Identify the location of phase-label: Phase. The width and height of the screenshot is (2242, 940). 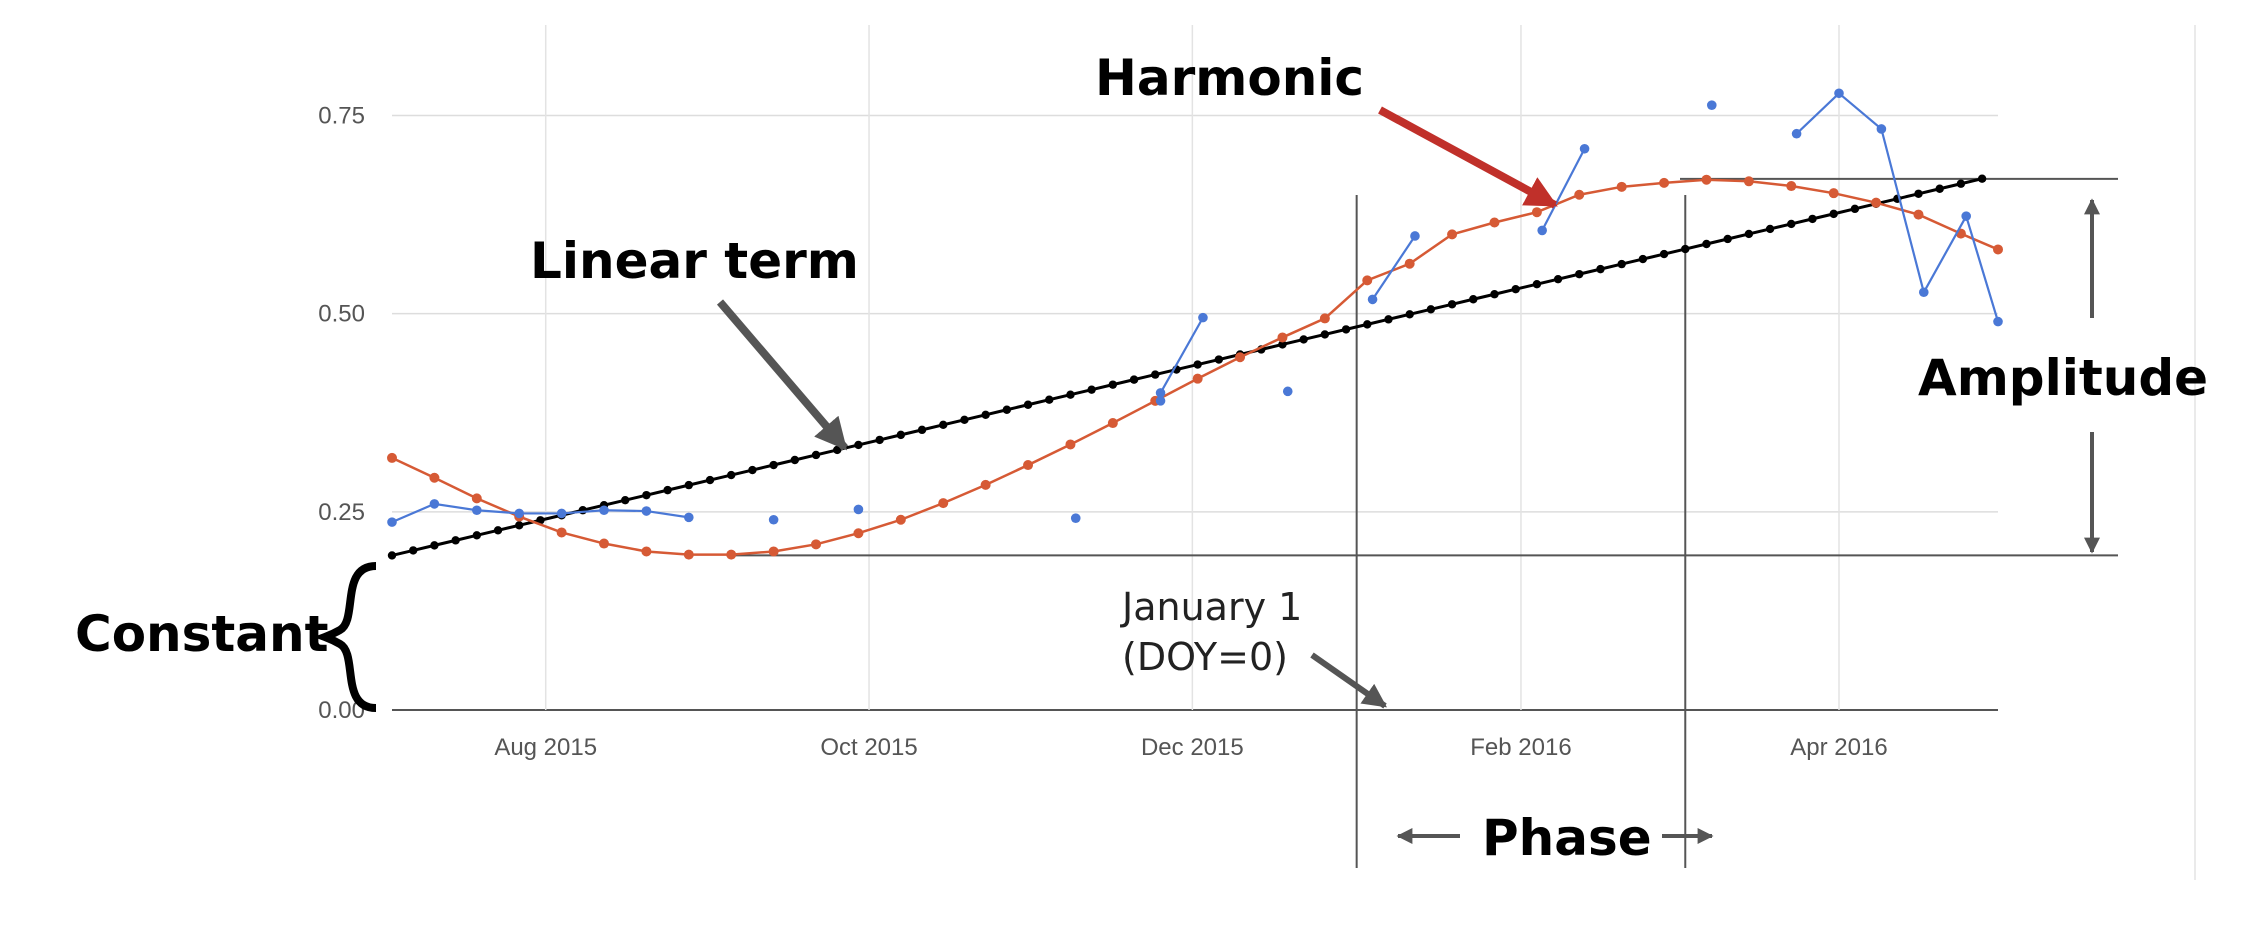
(1567, 838).